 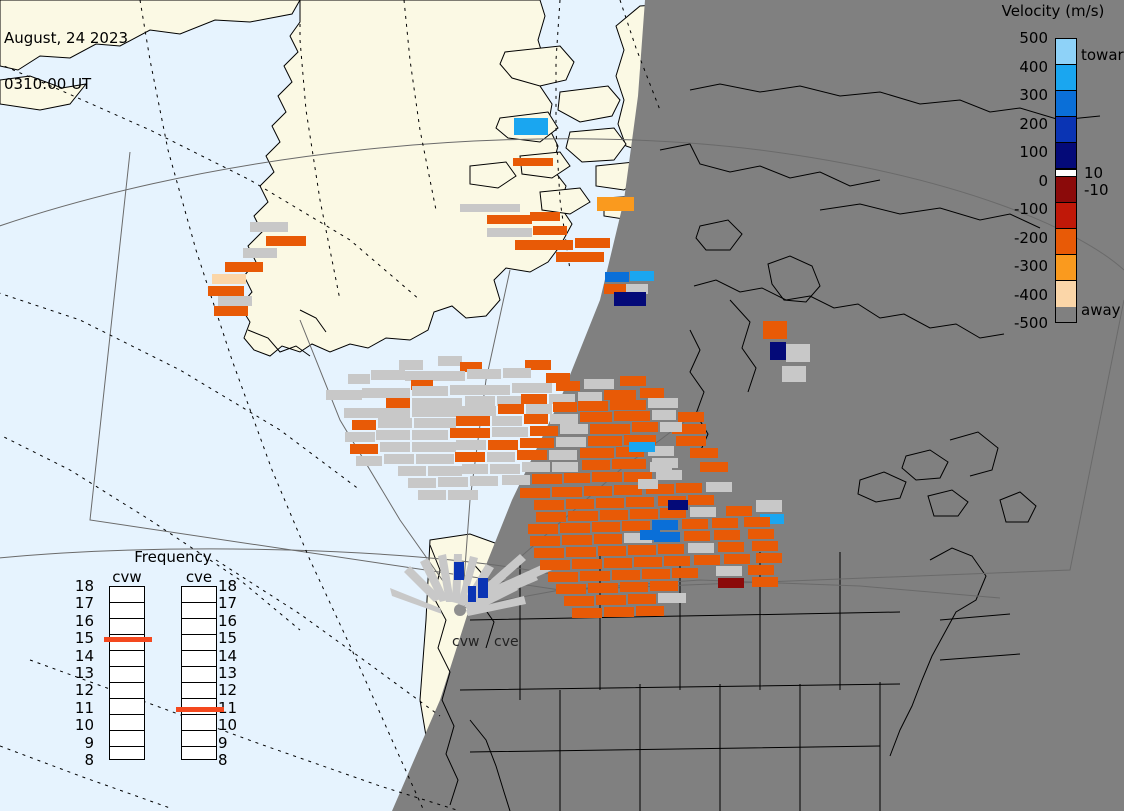 What do you see at coordinates (1096, 190) in the screenshot?
I see `velocity-inner-low-label: -10` at bounding box center [1096, 190].